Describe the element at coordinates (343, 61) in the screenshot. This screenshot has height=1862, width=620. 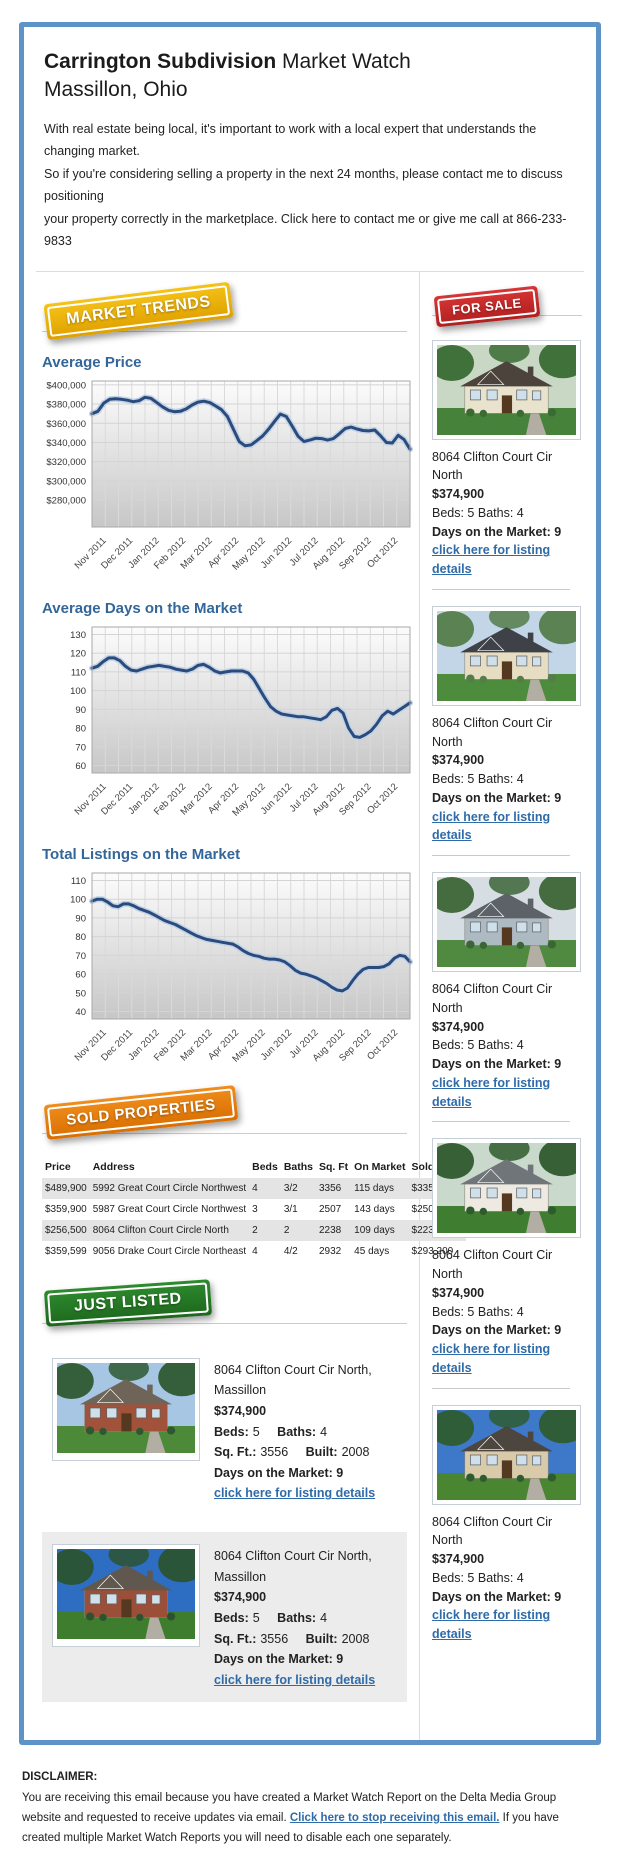
I see `page-title-rest: Market Watch` at that location.